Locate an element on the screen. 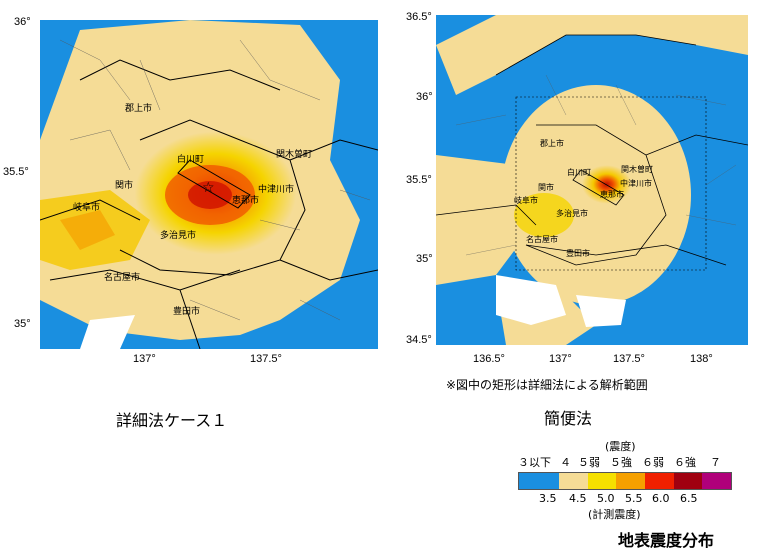 The height and width of the screenshot is (552, 761). legend-intensity-6: ７ is located at coordinates (715, 462).